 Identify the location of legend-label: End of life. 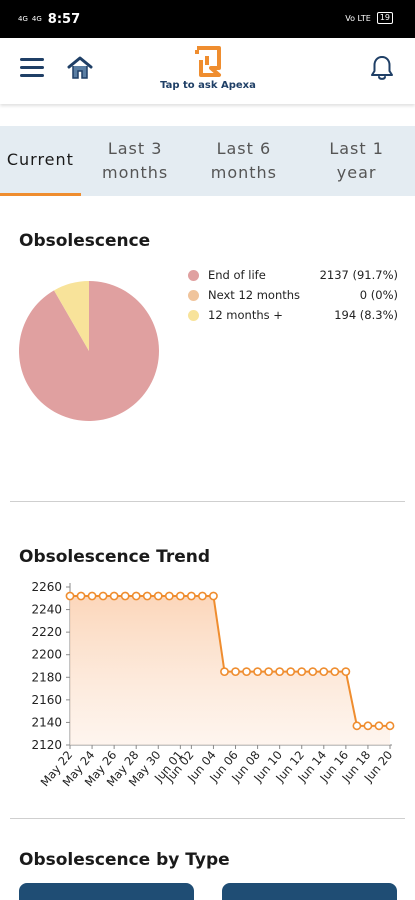
(237, 275).